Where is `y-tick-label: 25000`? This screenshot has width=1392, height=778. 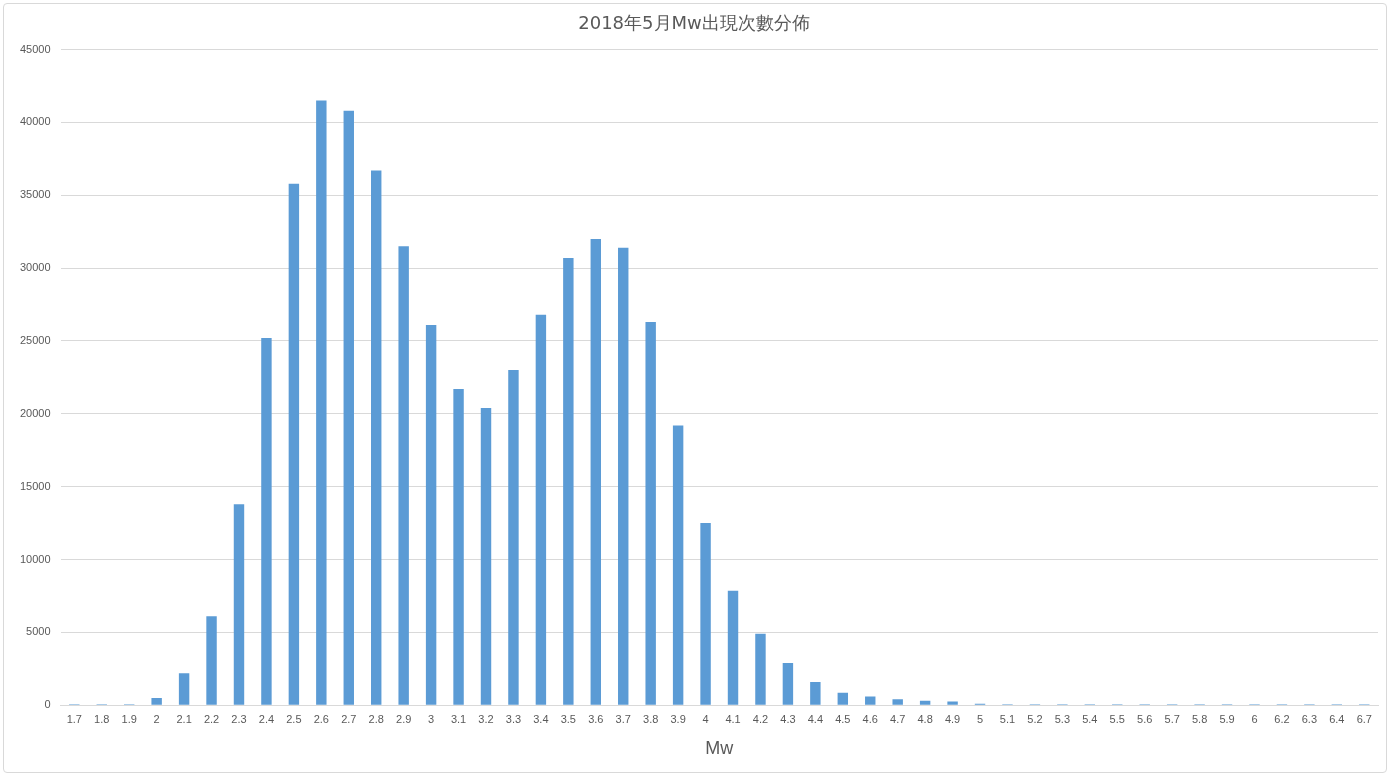 y-tick-label: 25000 is located at coordinates (35, 340).